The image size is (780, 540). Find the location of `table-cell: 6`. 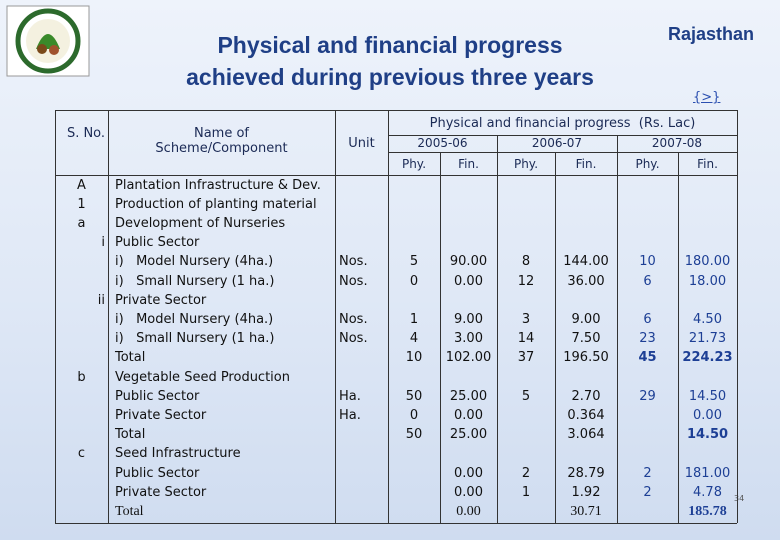

table-cell: 6 is located at coordinates (647, 319).